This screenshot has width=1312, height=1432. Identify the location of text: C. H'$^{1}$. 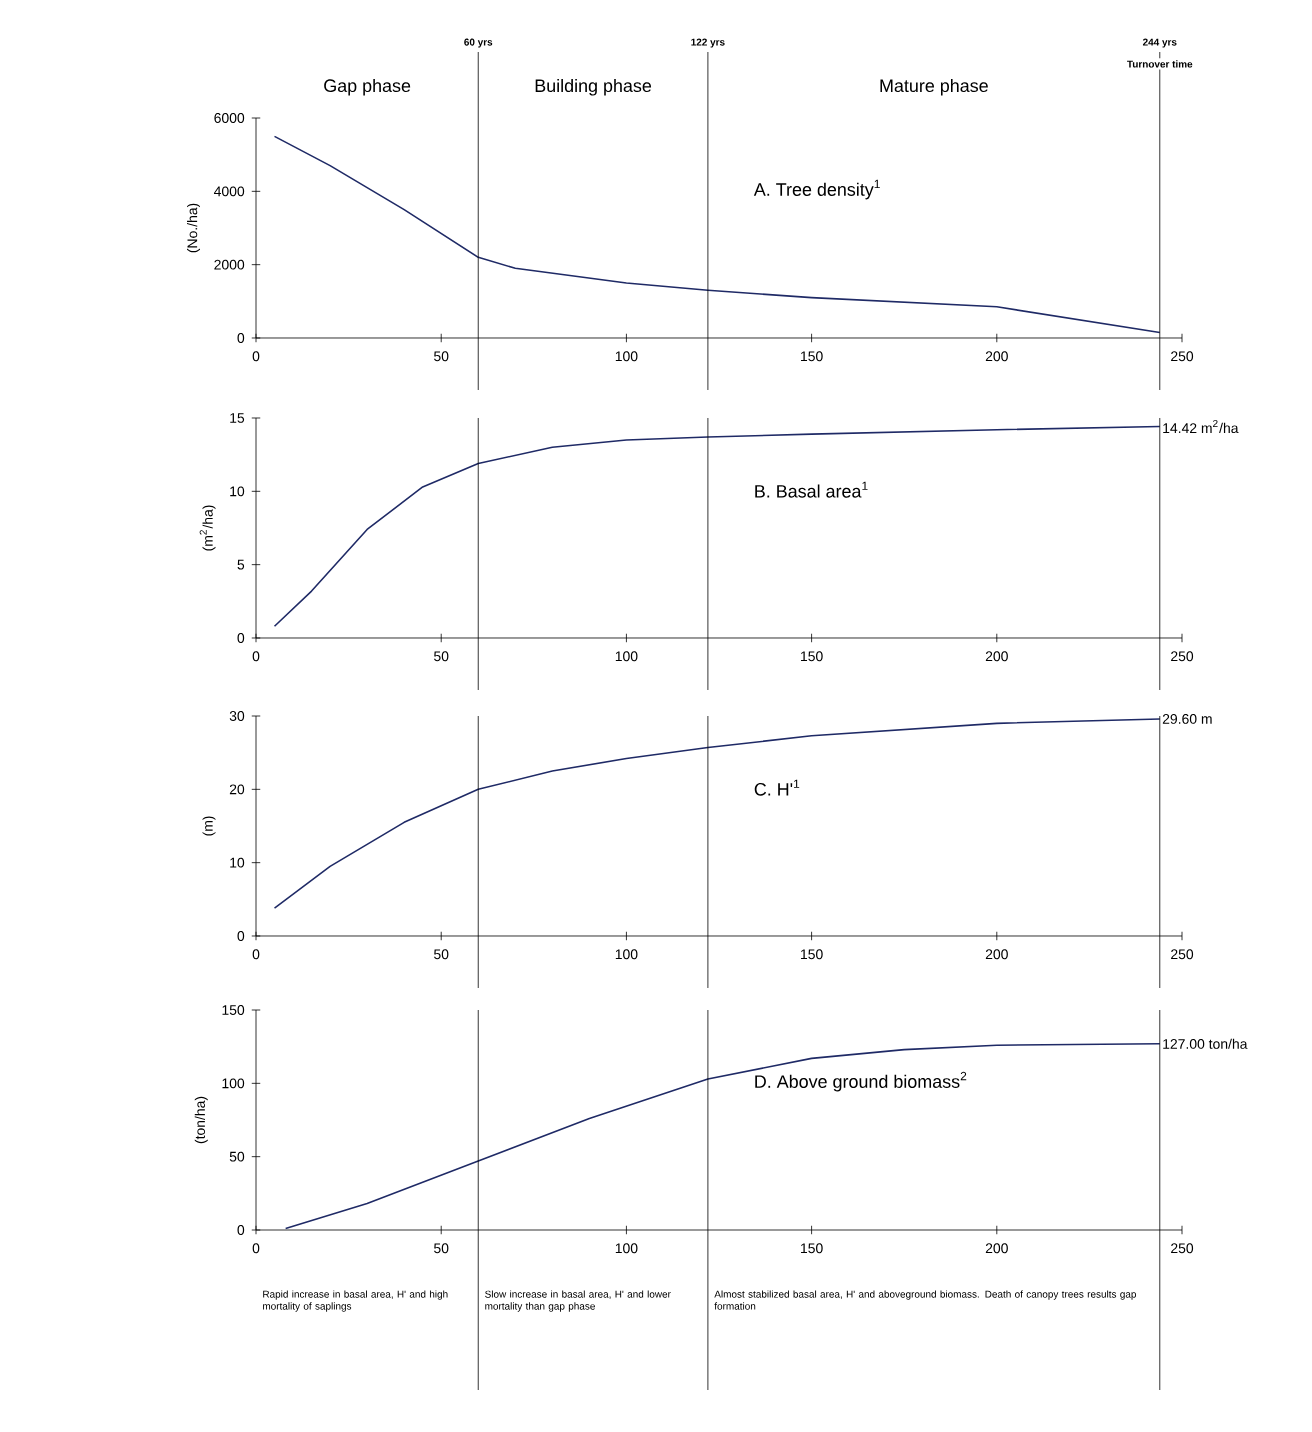
(777, 787).